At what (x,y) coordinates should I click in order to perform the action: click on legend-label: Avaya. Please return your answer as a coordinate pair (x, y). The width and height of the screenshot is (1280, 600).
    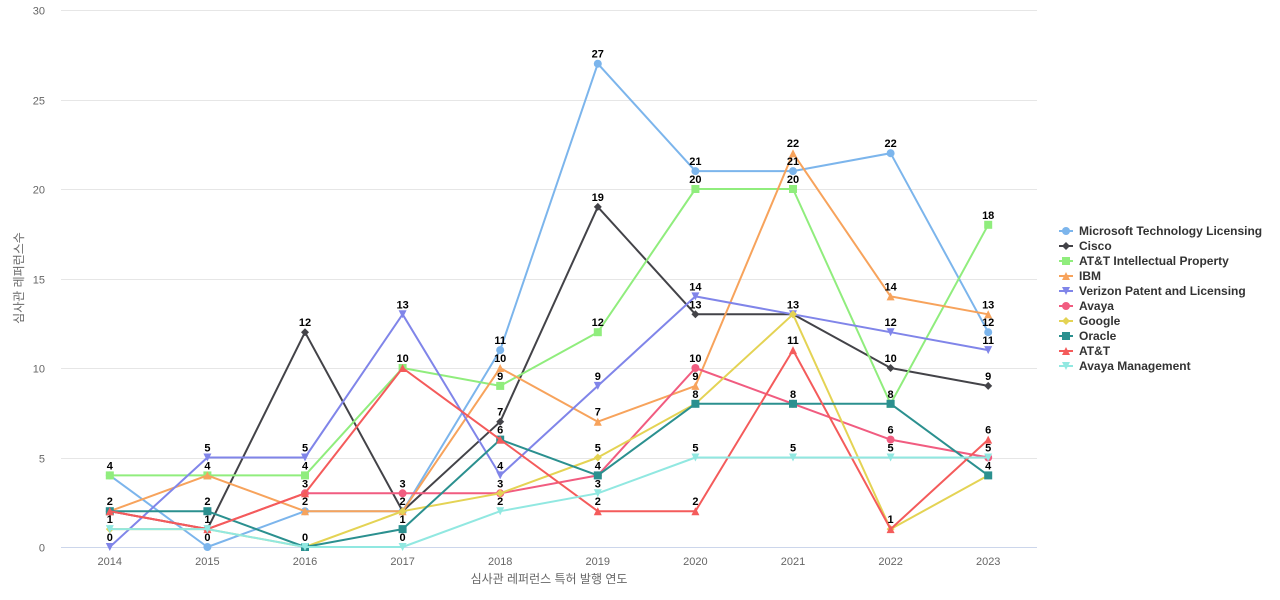
    Looking at the image, I should click on (1096, 306).